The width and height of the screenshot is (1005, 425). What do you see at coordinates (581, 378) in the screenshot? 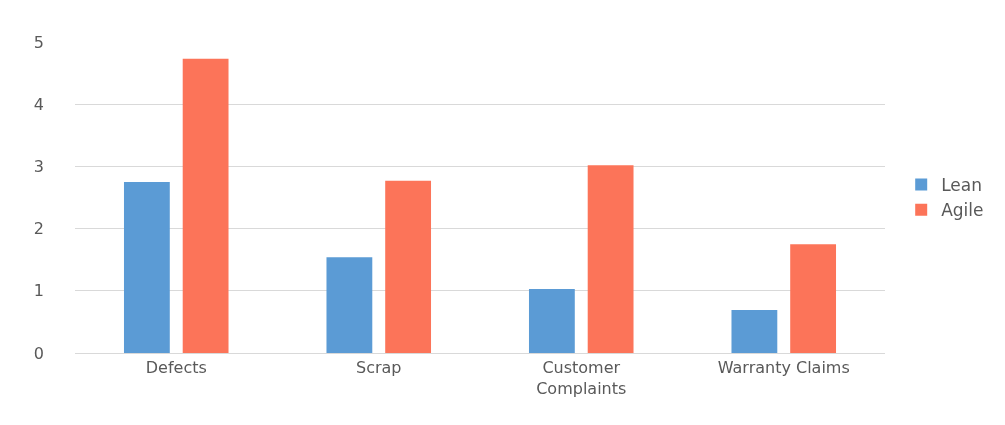
I see `x-tick-label: Customer Complaints` at bounding box center [581, 378].